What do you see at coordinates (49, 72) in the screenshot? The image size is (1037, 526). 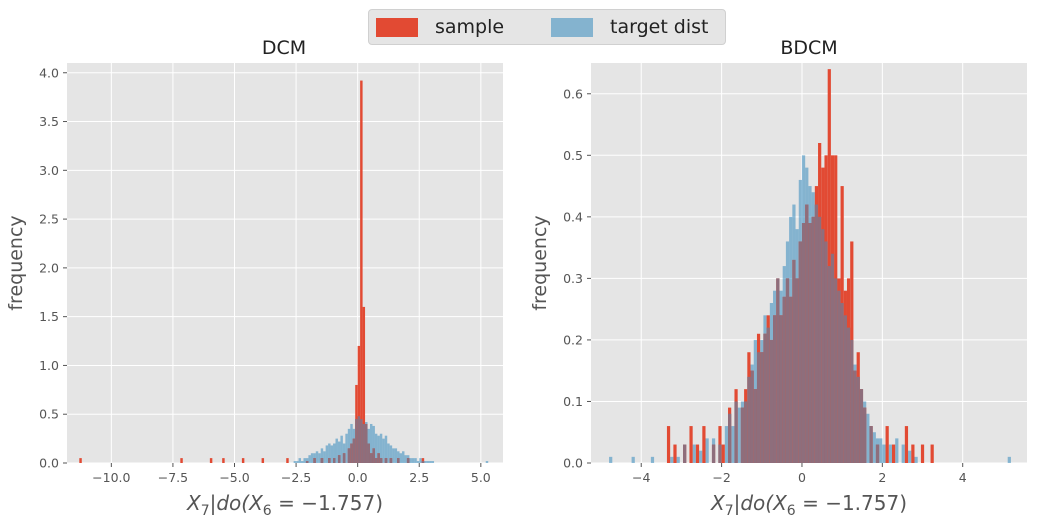 I see `y-tick-label: 4.0` at bounding box center [49, 72].